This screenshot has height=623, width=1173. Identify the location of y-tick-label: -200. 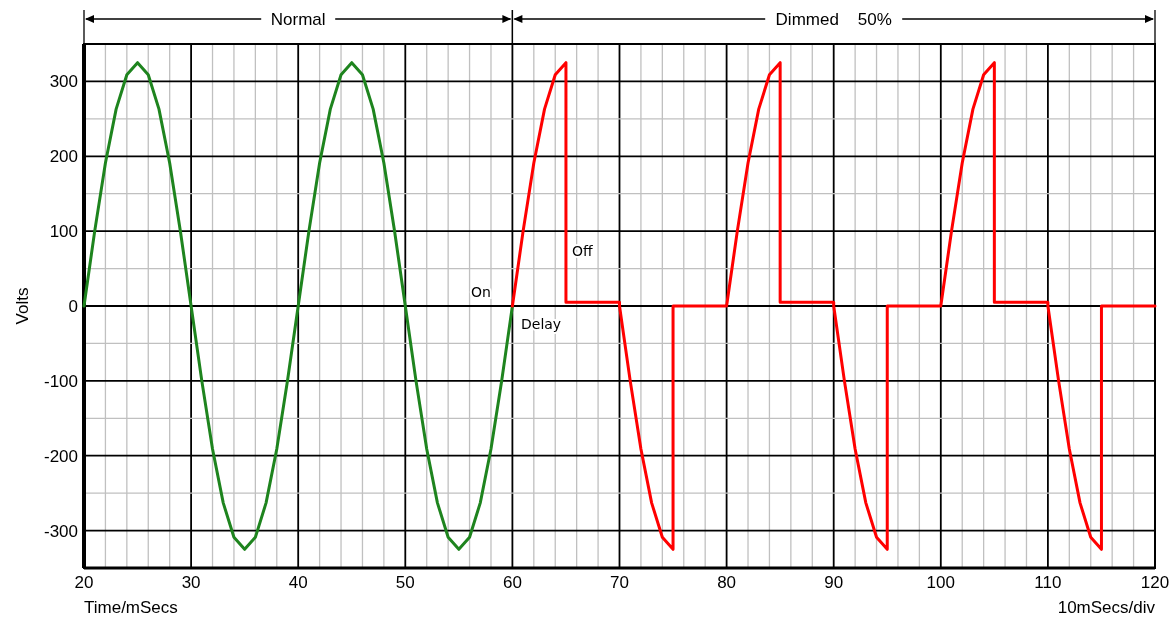
(60, 456).